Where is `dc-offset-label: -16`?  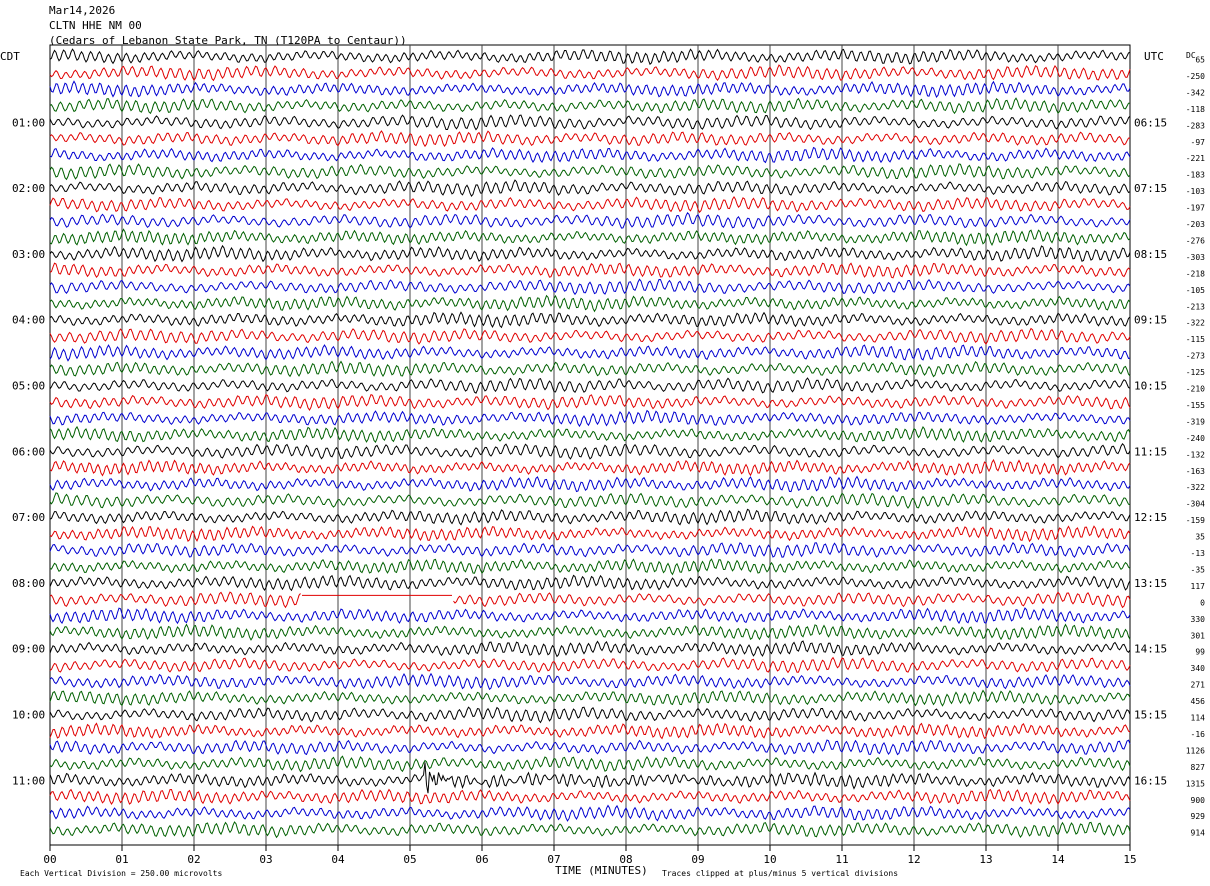 dc-offset-label: -16 is located at coordinates (1198, 734).